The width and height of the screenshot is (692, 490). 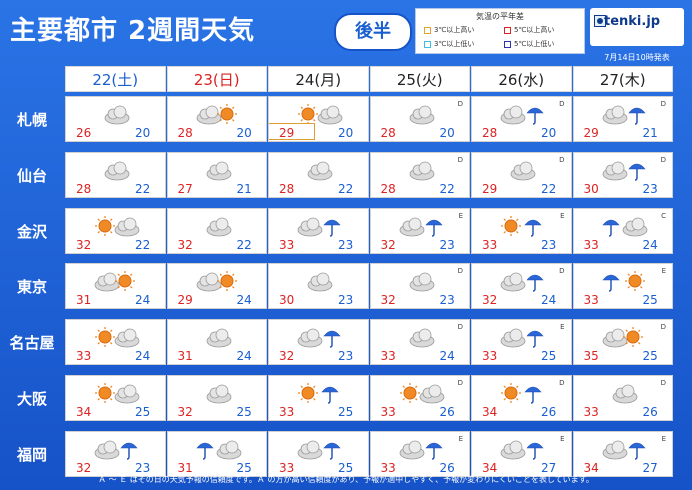 I want to click on forecast-cell: 33 26 E, so click(x=419, y=453).